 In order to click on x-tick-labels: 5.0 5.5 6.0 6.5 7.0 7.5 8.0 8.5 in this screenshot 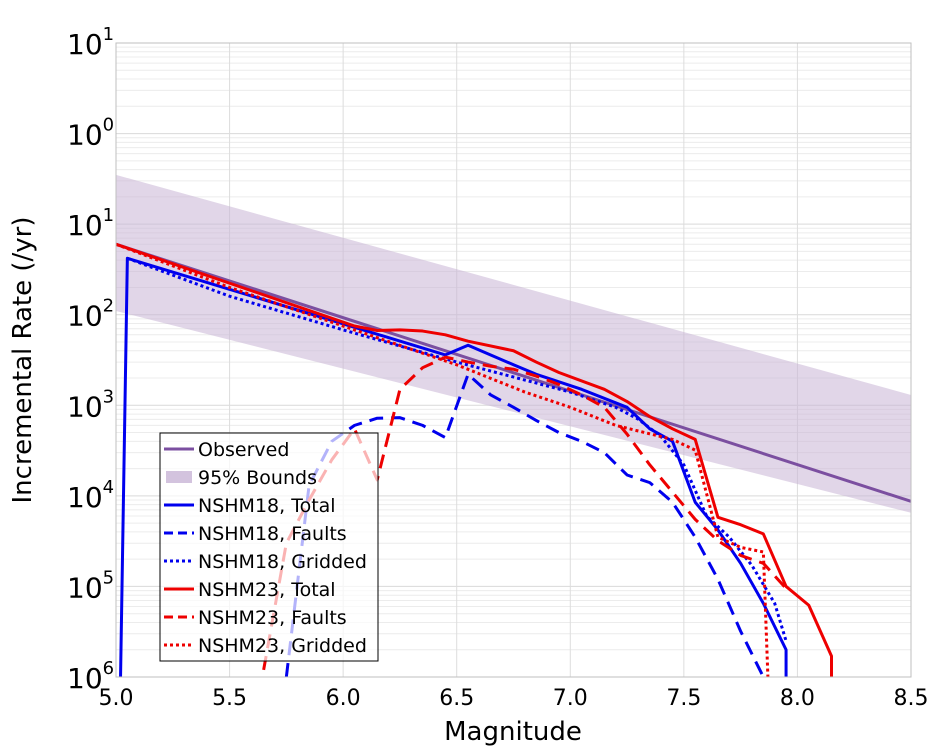, I will do `click(514, 698)`.